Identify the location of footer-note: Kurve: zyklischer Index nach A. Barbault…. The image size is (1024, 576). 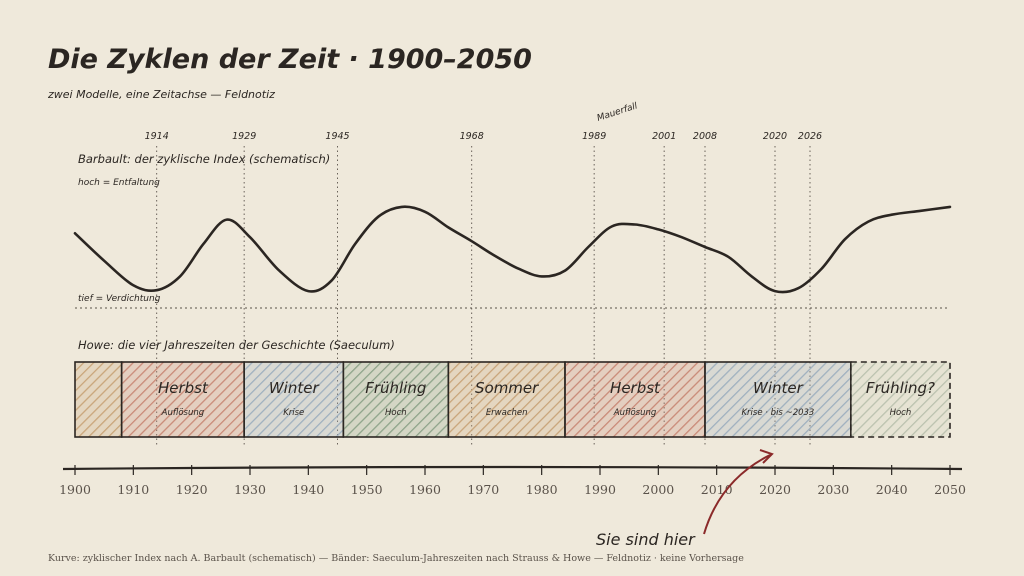
(396, 558).